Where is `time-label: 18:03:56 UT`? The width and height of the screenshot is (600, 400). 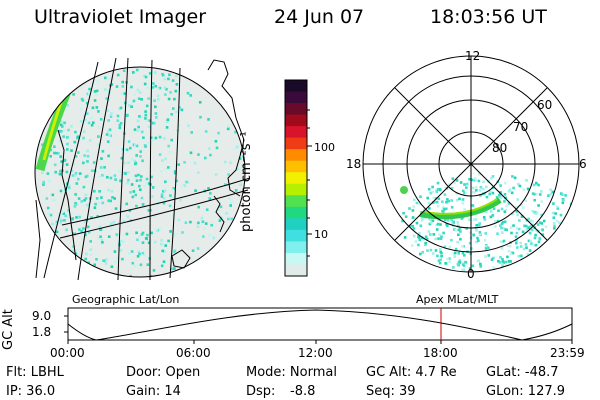
time-label: 18:03:56 UT is located at coordinates (488, 17).